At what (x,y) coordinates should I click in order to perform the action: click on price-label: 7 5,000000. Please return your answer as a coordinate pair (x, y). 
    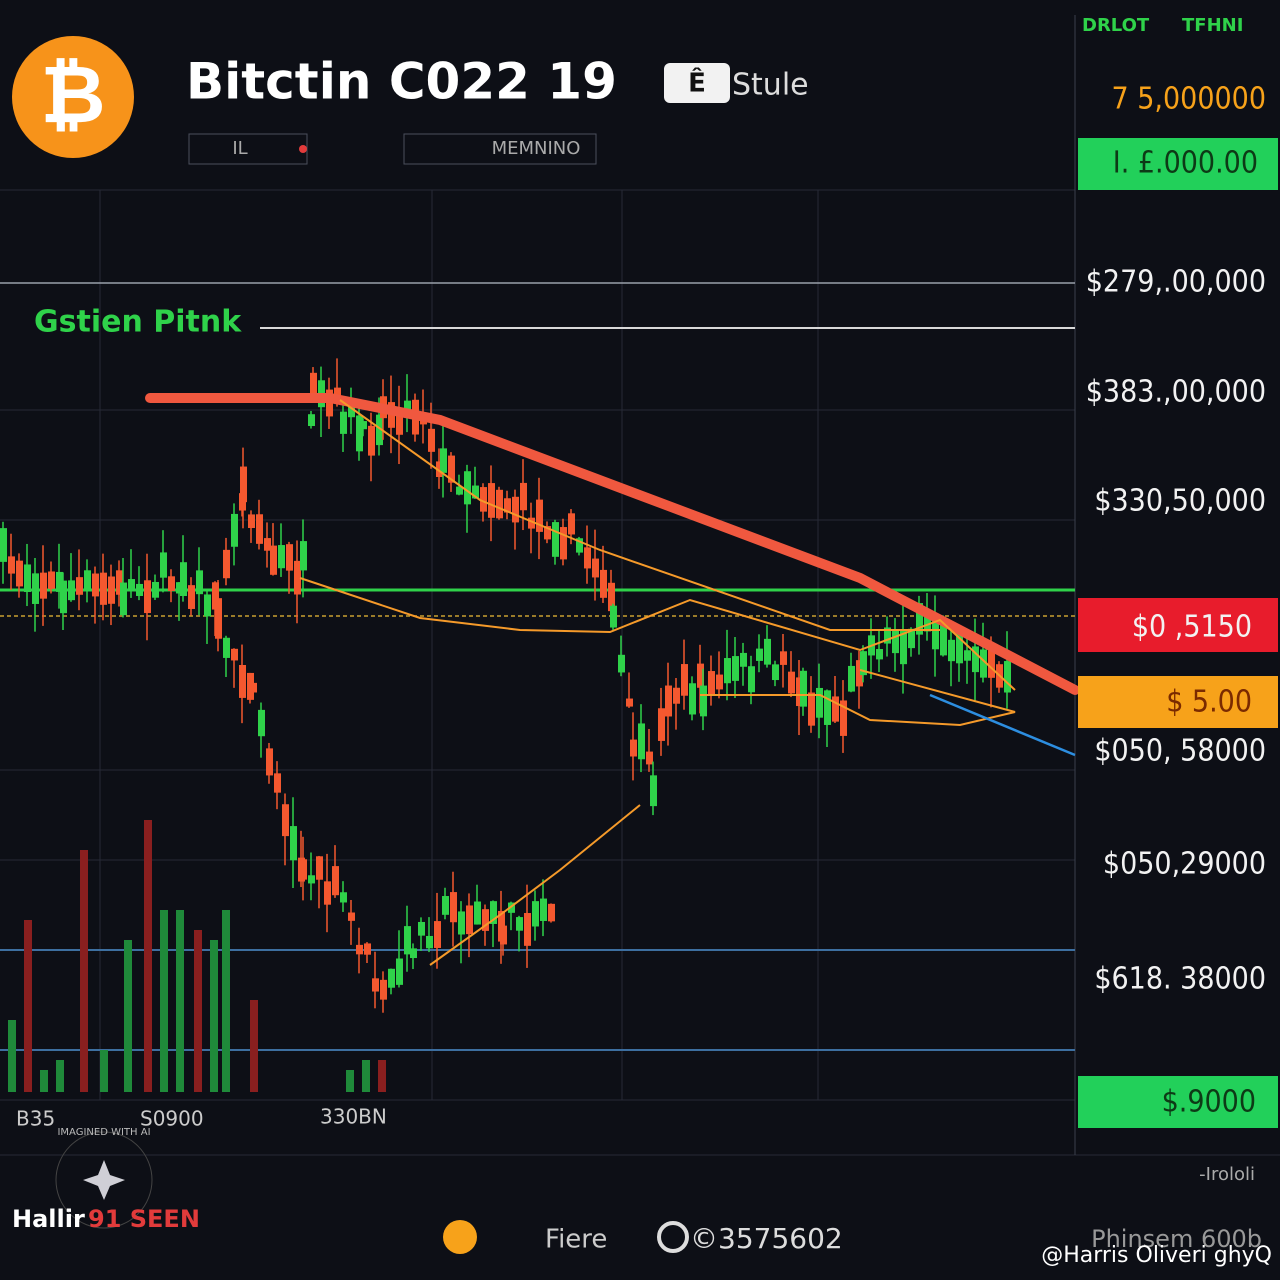
    Looking at the image, I should click on (1189, 99).